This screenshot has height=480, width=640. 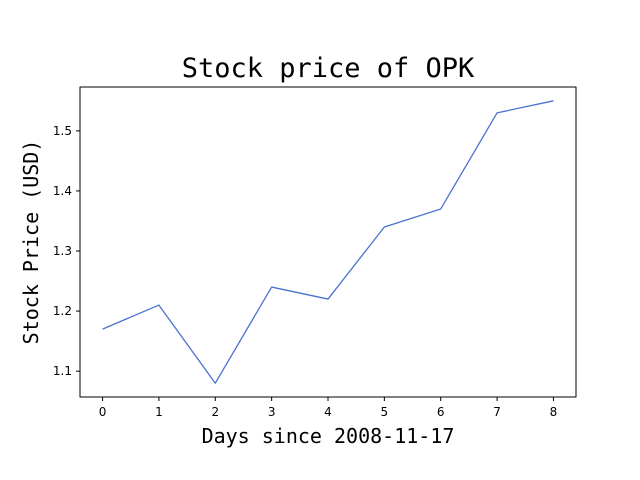 I want to click on x-axis-label: Days since 2008-11-17, so click(x=328, y=436).